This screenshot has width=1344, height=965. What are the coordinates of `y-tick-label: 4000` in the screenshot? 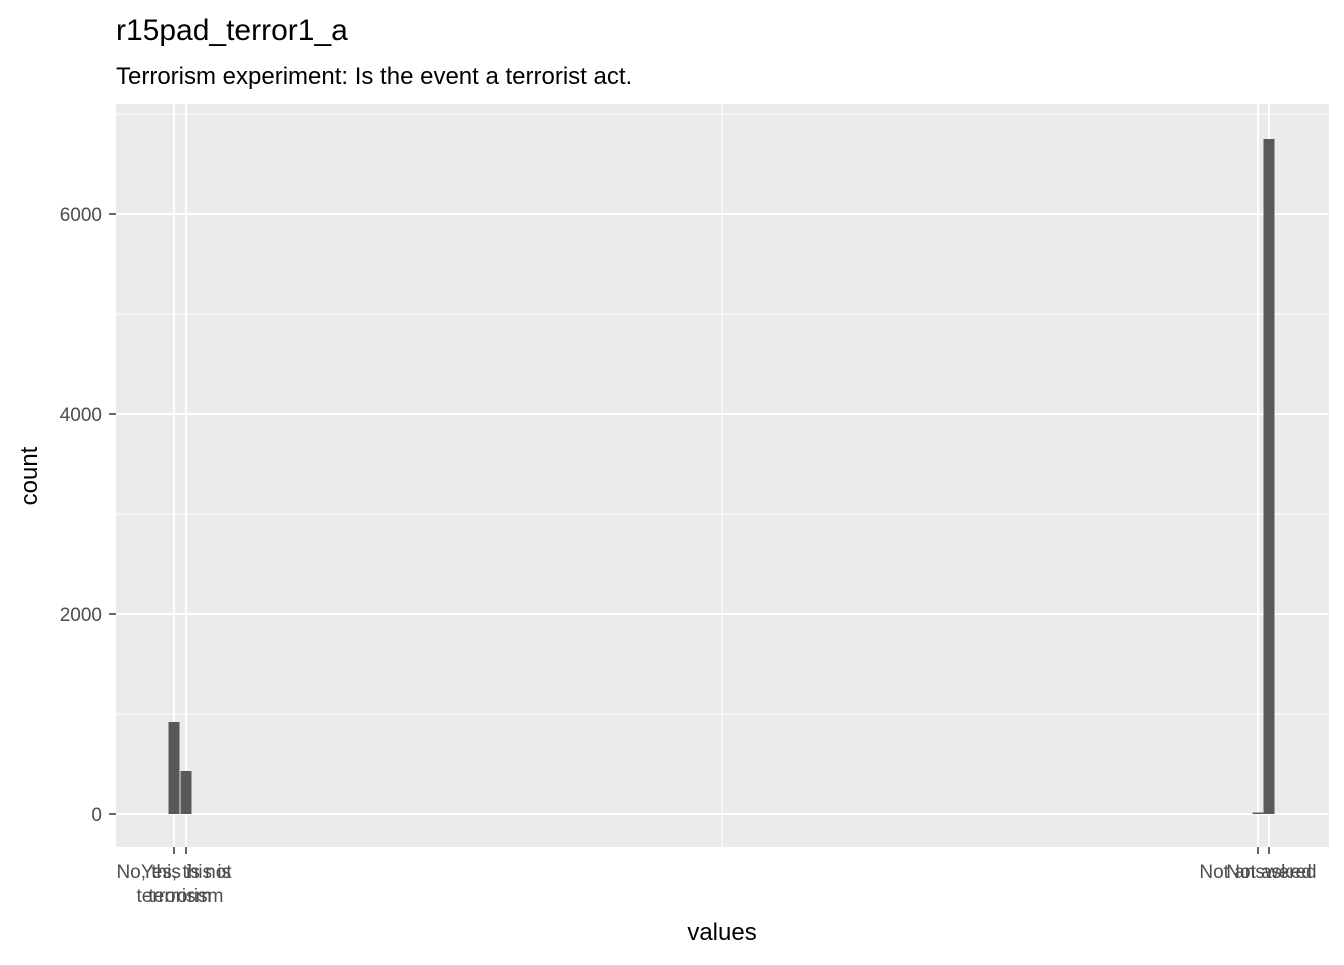 It's located at (81, 415).